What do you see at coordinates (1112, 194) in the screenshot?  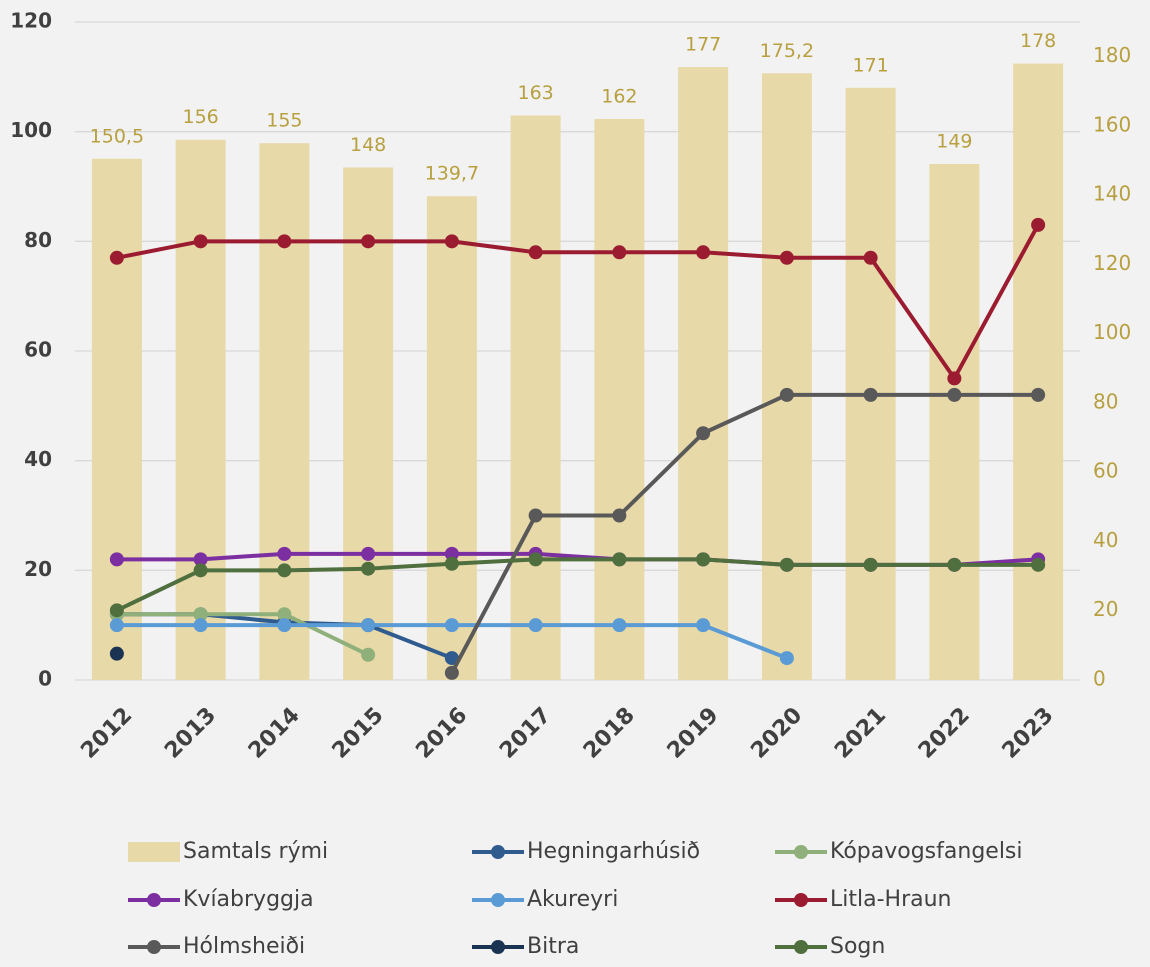 I see `y2-tick-label: 140` at bounding box center [1112, 194].